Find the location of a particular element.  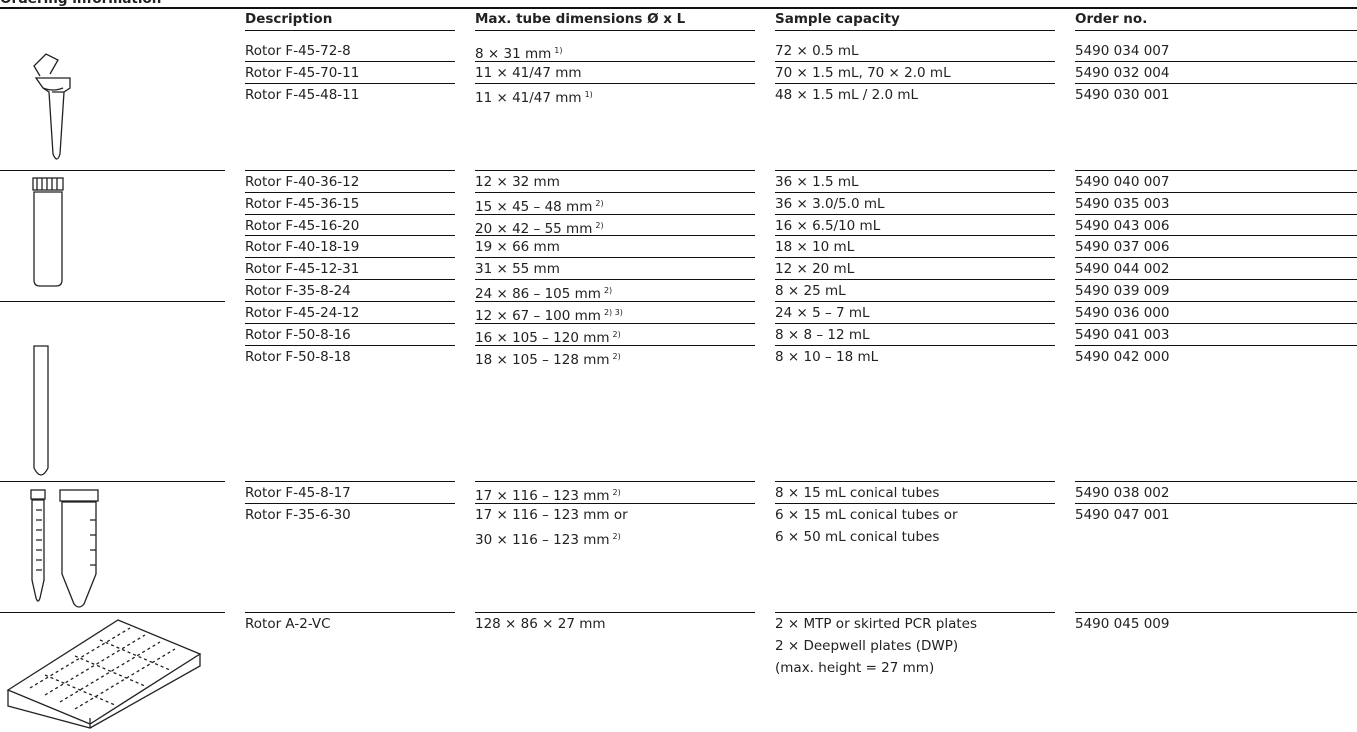

dimensions: 12 × 32 mm is located at coordinates (517, 182).